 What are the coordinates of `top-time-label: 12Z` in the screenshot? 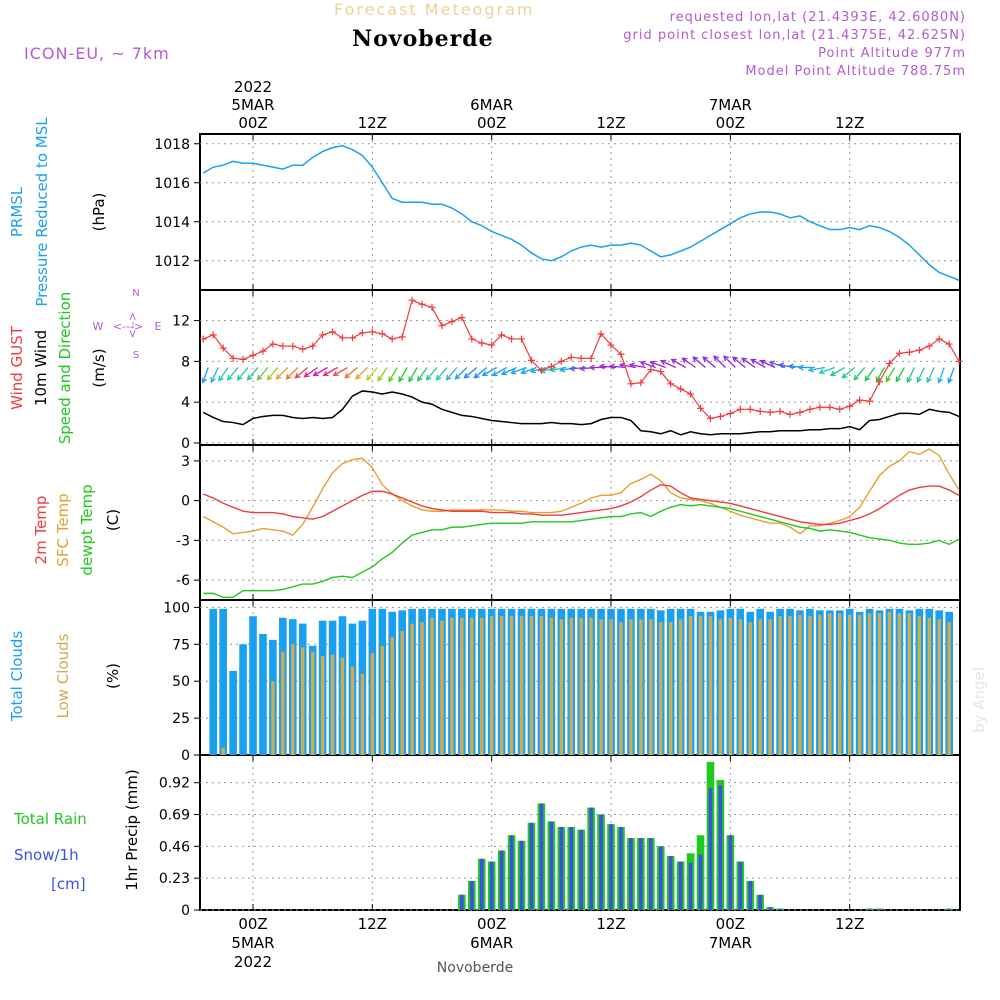 It's located at (610, 123).